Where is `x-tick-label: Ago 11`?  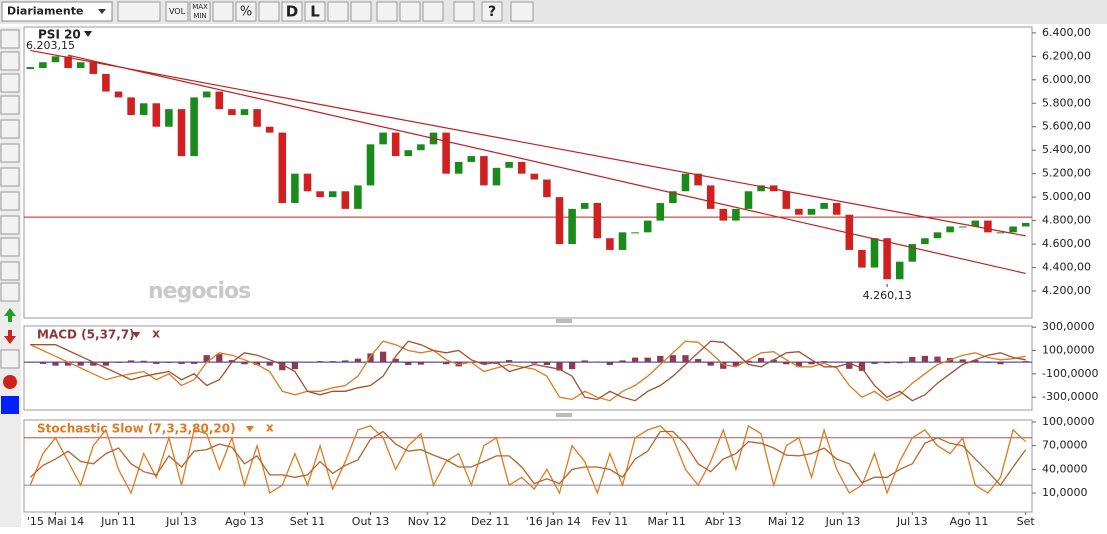 x-tick-label: Ago 11 is located at coordinates (969, 521).